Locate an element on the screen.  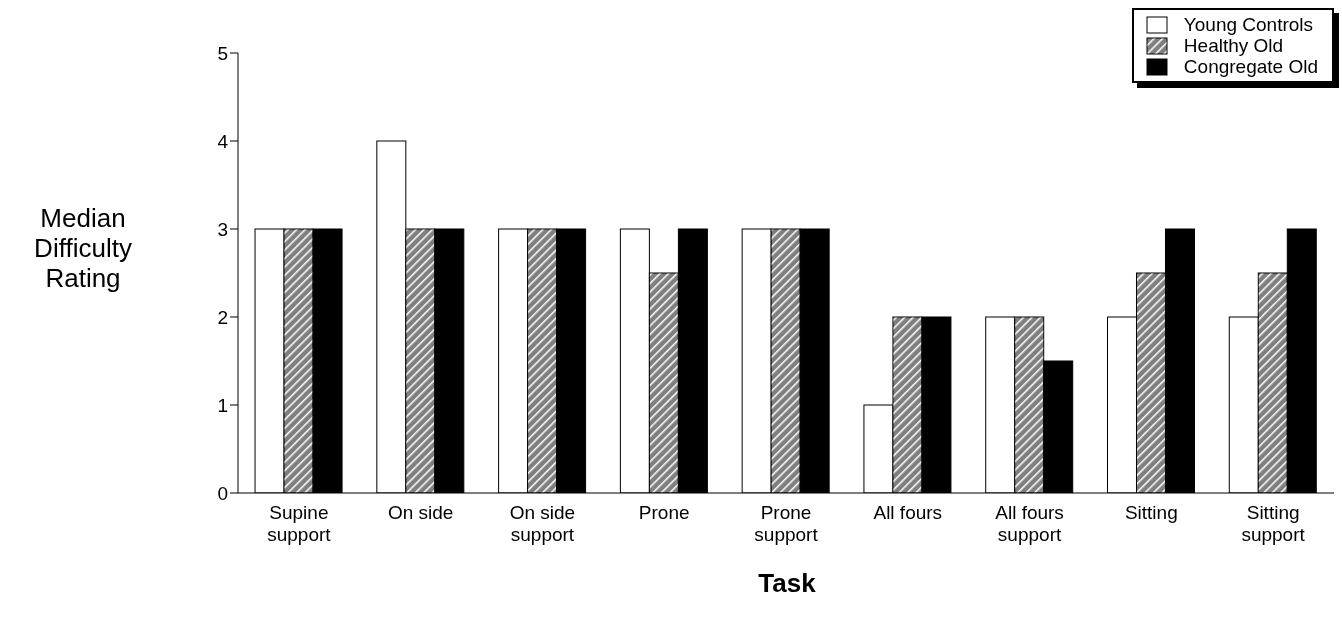
x-tick-label: On side support is located at coordinates (542, 523).